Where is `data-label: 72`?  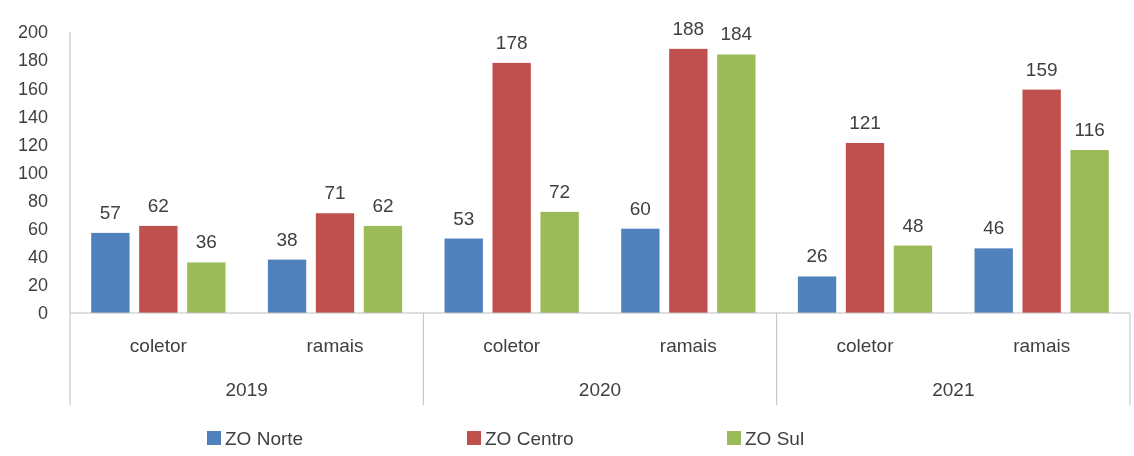
data-label: 72 is located at coordinates (560, 191).